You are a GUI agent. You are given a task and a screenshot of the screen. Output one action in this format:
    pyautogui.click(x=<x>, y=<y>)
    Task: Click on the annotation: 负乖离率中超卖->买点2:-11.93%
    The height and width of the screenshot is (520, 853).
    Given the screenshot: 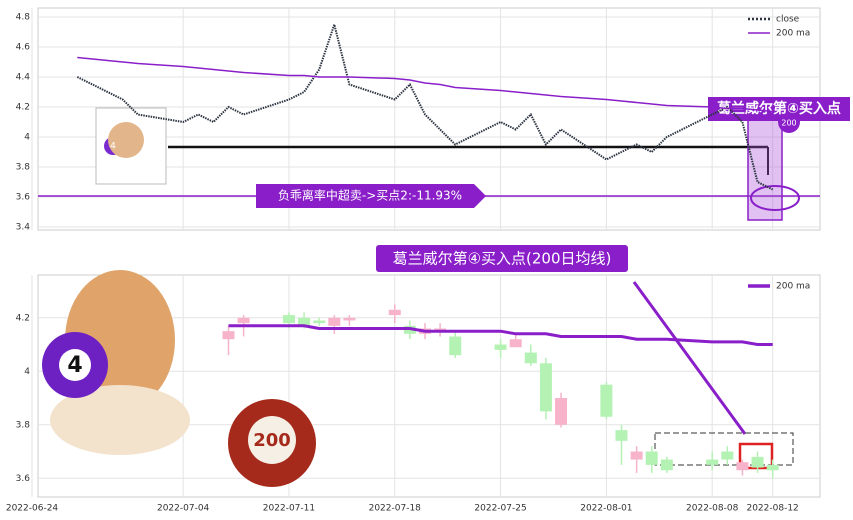 What is the action you would take?
    pyautogui.click(x=370, y=195)
    